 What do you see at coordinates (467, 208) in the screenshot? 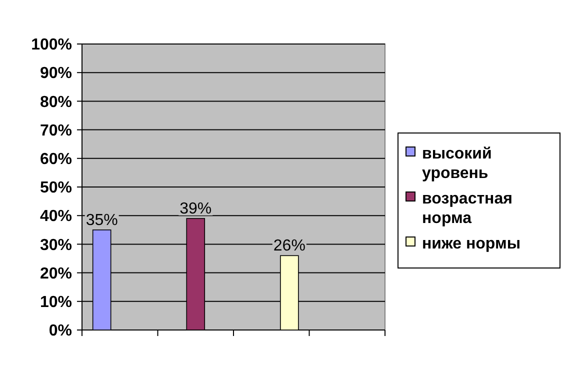
I see `legend-label: возрастная норма` at bounding box center [467, 208].